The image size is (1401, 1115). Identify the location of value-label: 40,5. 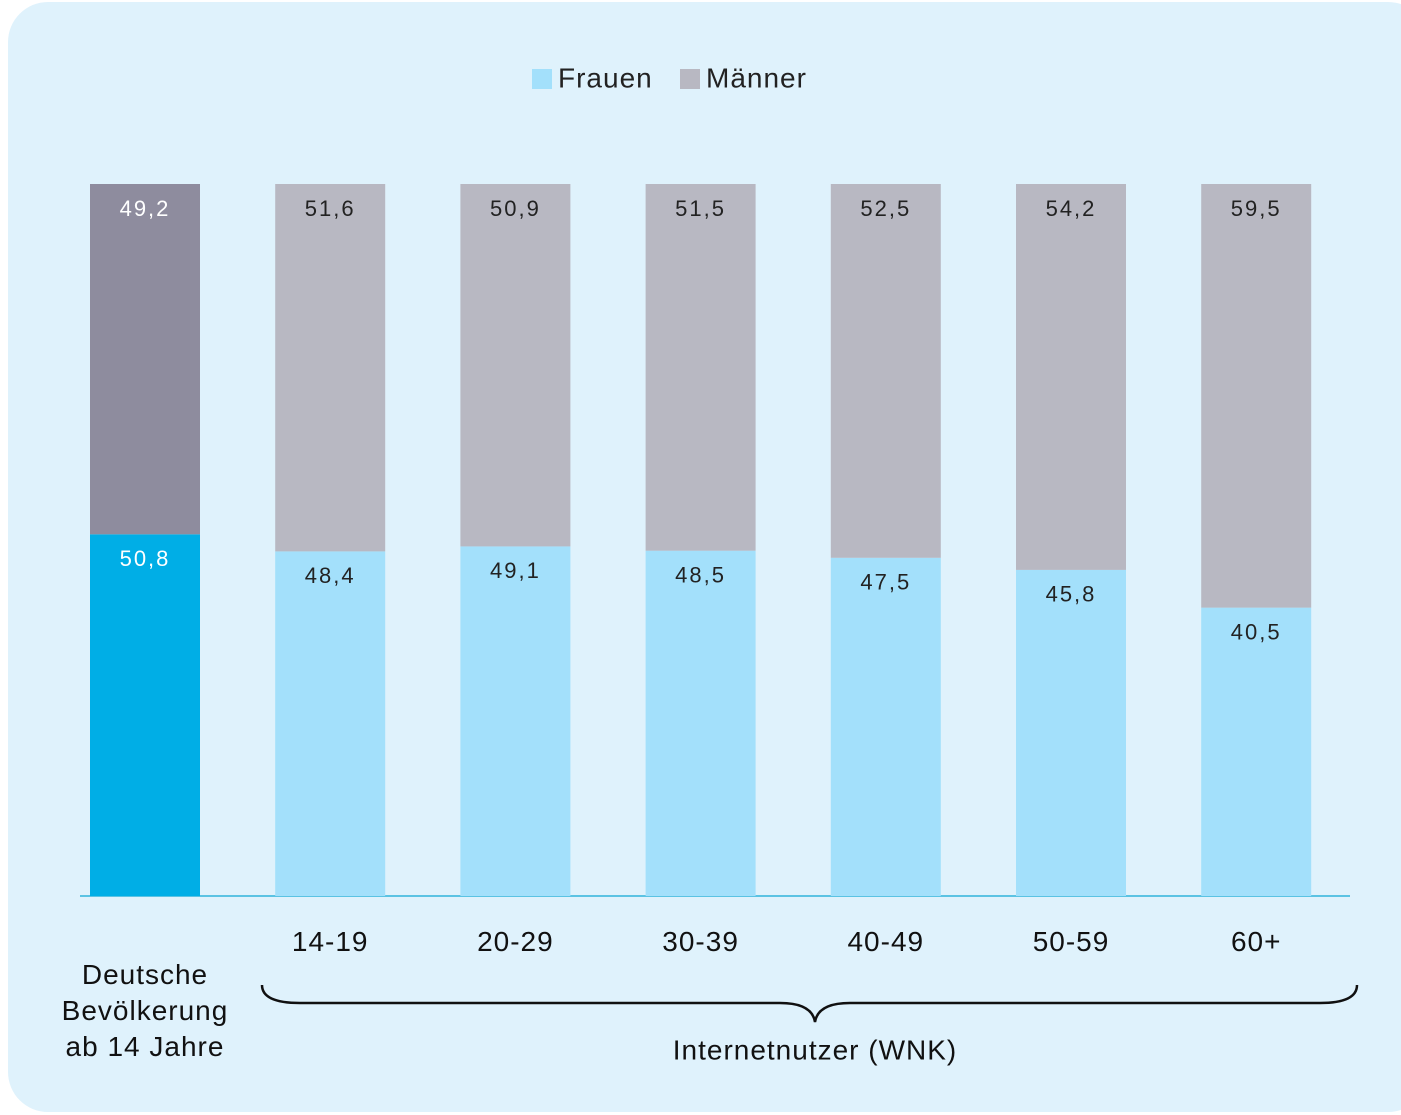
(1256, 631).